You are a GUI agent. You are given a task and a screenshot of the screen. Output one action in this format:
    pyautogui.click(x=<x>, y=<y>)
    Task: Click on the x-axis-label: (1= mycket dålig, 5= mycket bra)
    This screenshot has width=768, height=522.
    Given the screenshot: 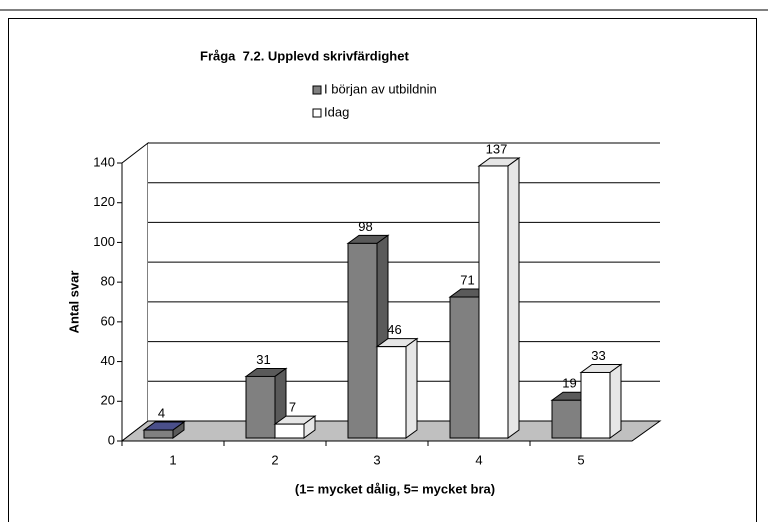 What is the action you would take?
    pyautogui.click(x=395, y=488)
    